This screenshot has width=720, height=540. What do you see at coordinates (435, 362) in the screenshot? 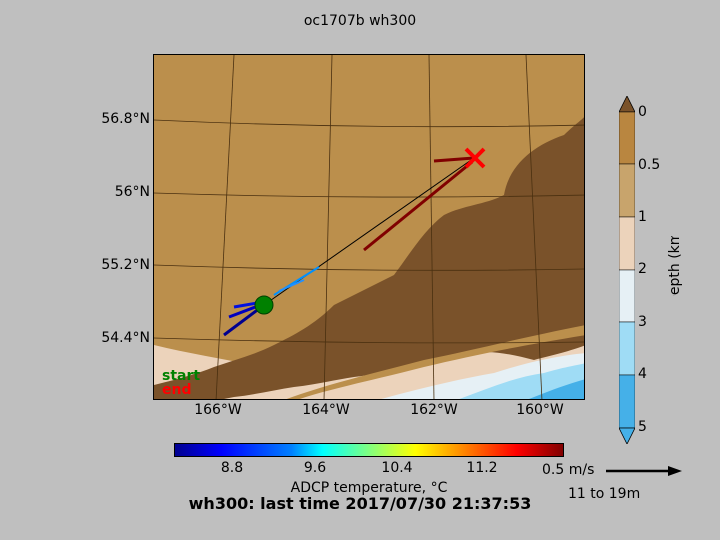
I see `south-shelf` at bounding box center [435, 362].